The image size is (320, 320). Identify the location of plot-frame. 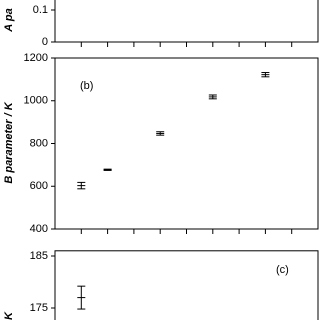
(186, 21).